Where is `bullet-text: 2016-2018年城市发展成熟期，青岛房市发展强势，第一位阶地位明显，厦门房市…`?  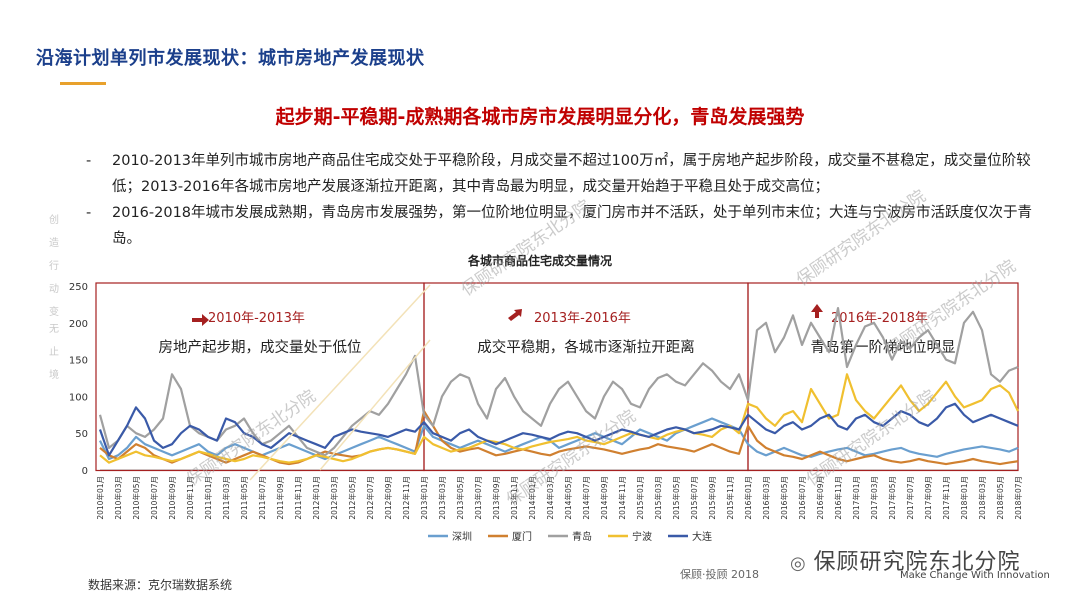
bullet-text: 2016-2018年城市发展成熟期，青岛房市发展强势，第一位阶地位明显，厦门房市… is located at coordinates (572, 226).